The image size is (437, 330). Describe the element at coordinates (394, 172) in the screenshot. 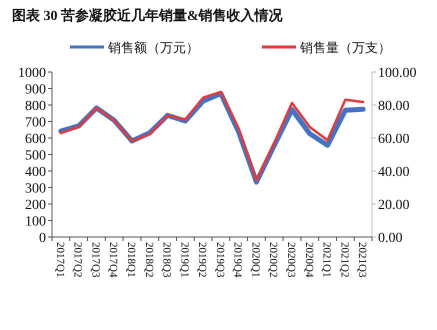

I see `y2-tick-label: 40.00` at that location.